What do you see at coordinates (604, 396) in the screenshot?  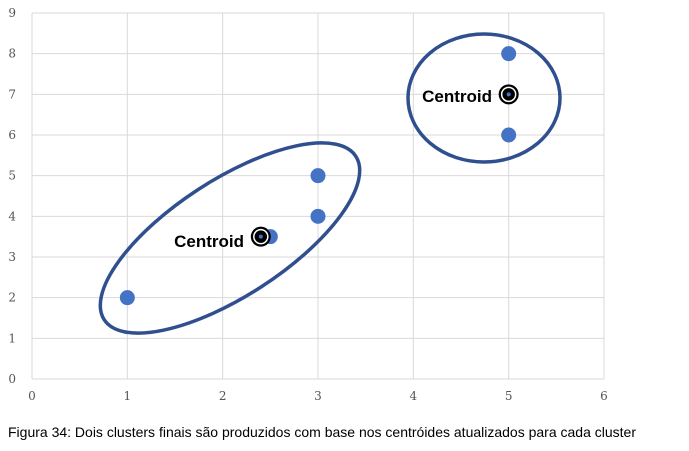 I see `x-tick-label: 6` at bounding box center [604, 396].